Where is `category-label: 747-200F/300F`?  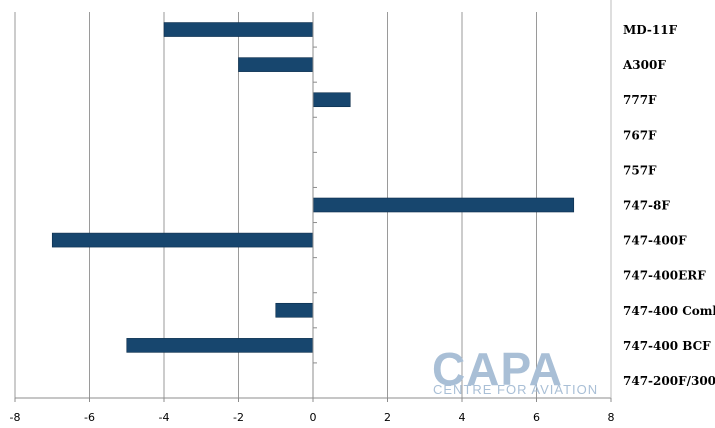 category-label: 747-200F/300F is located at coordinates (669, 381).